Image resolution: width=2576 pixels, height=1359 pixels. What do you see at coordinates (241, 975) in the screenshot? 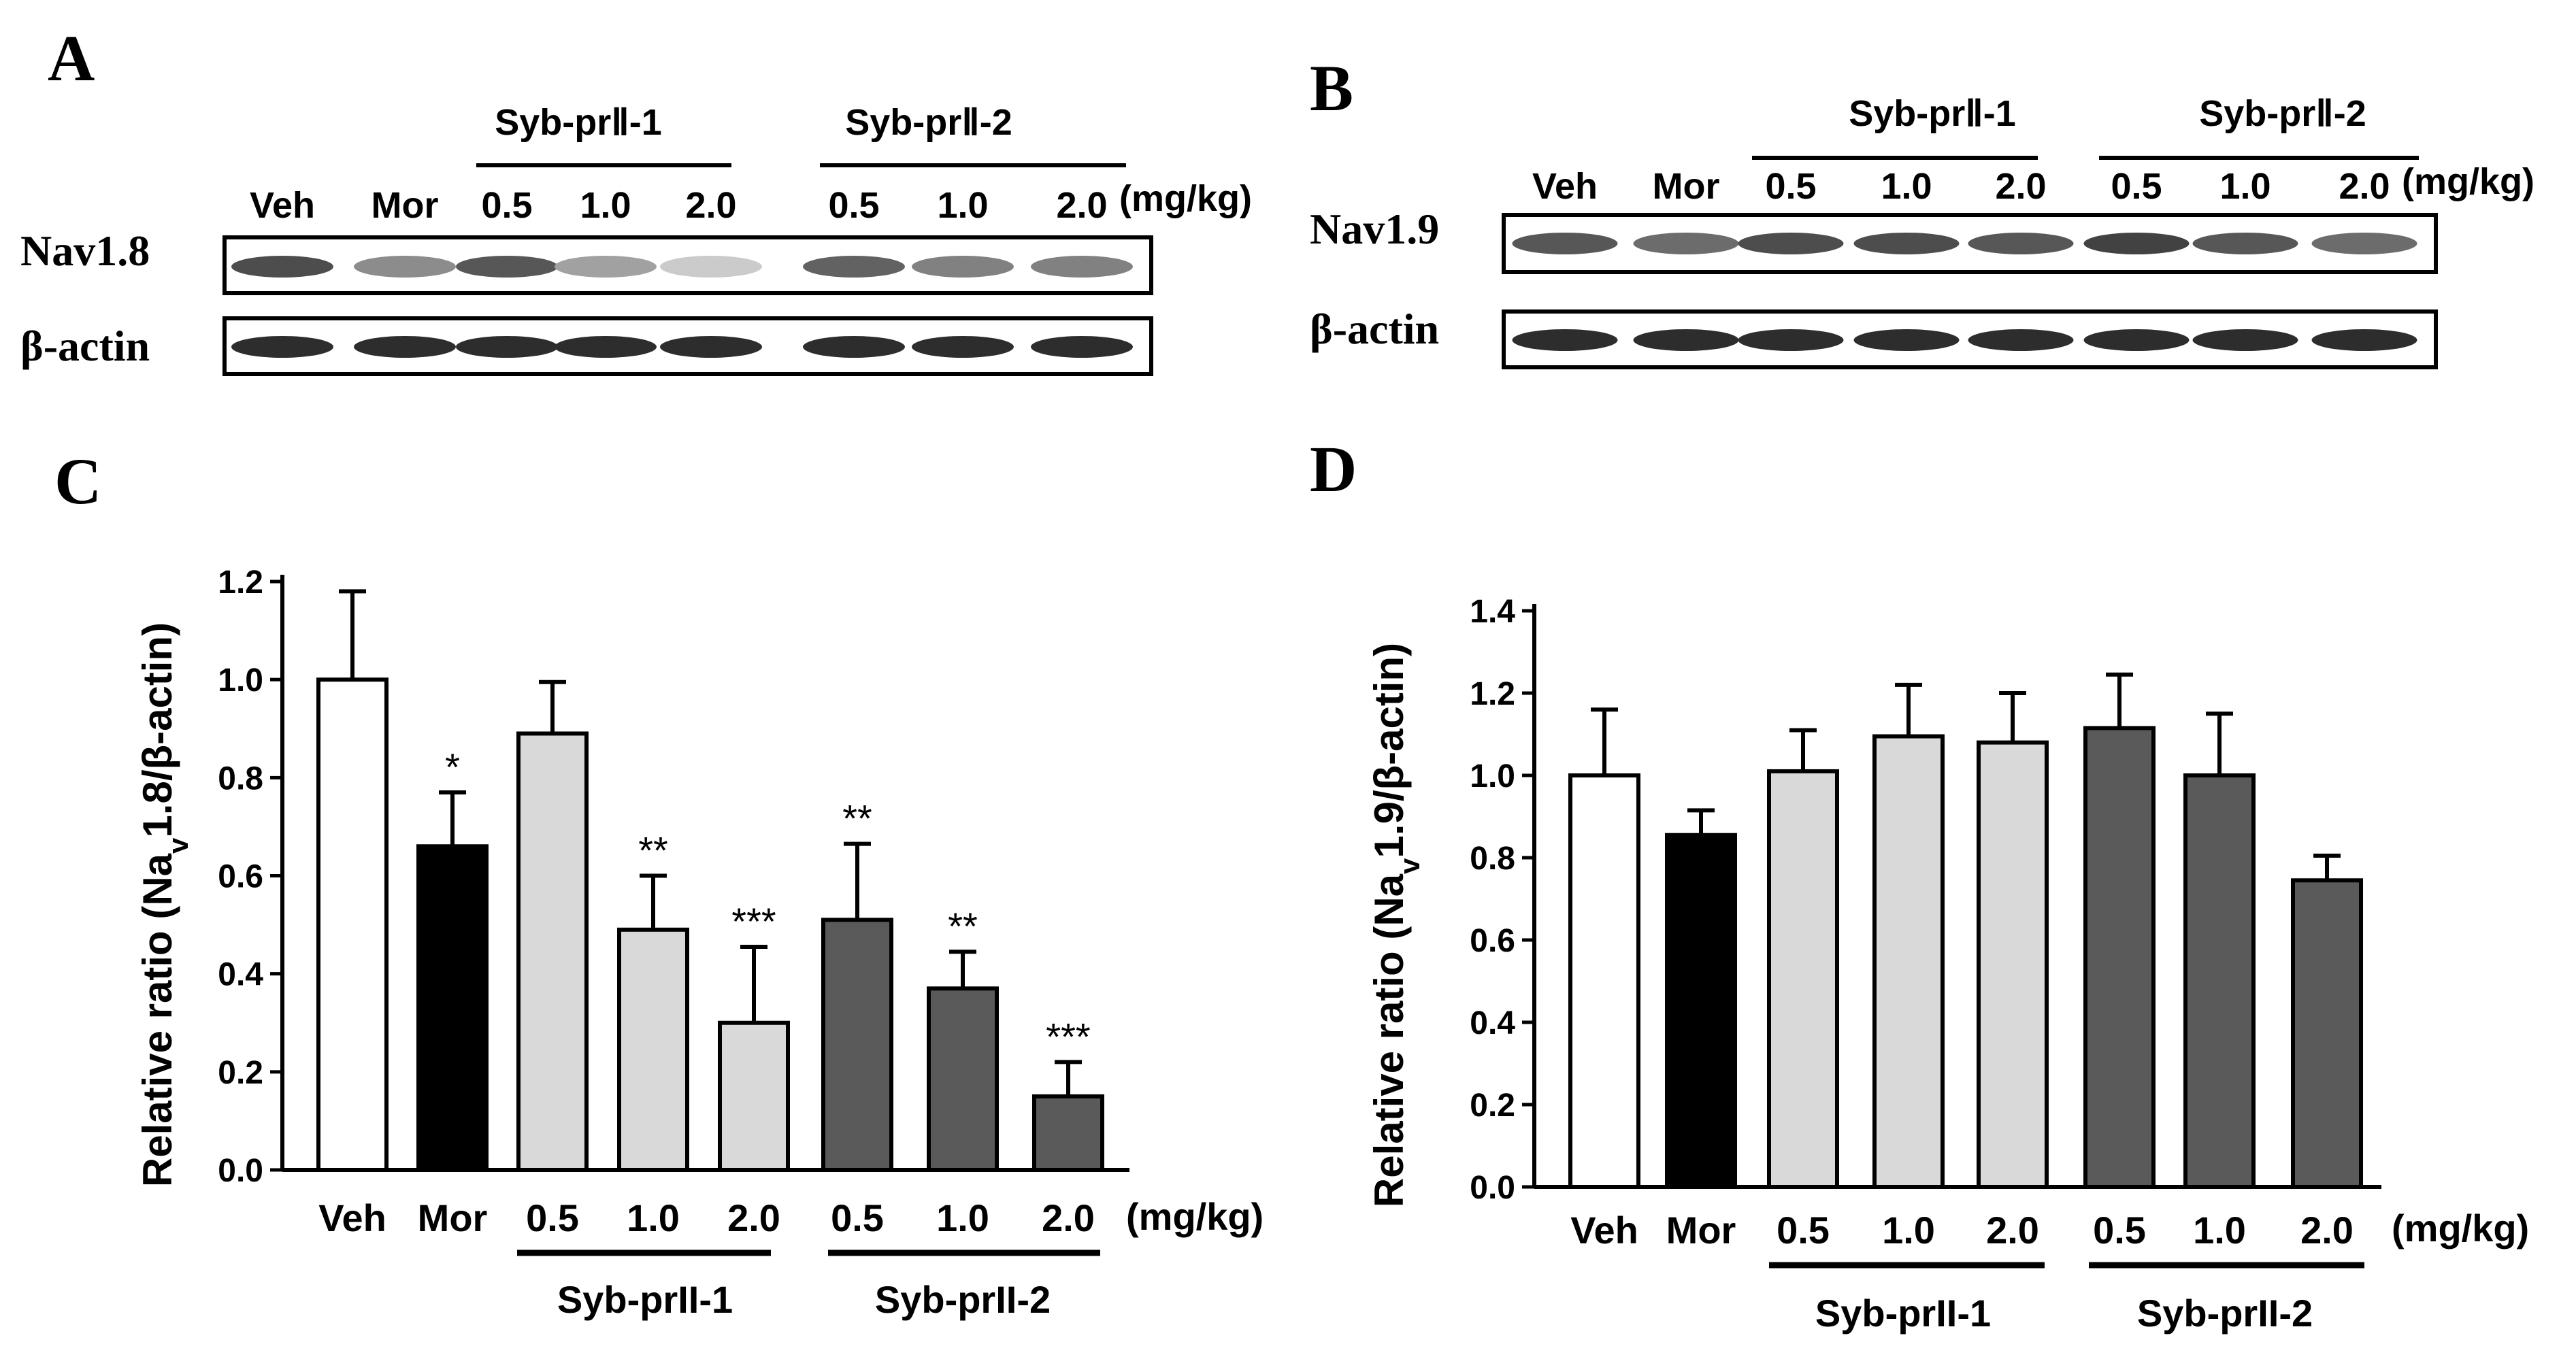
I see `chart-c-y-tick-label: 0.4` at bounding box center [241, 975].